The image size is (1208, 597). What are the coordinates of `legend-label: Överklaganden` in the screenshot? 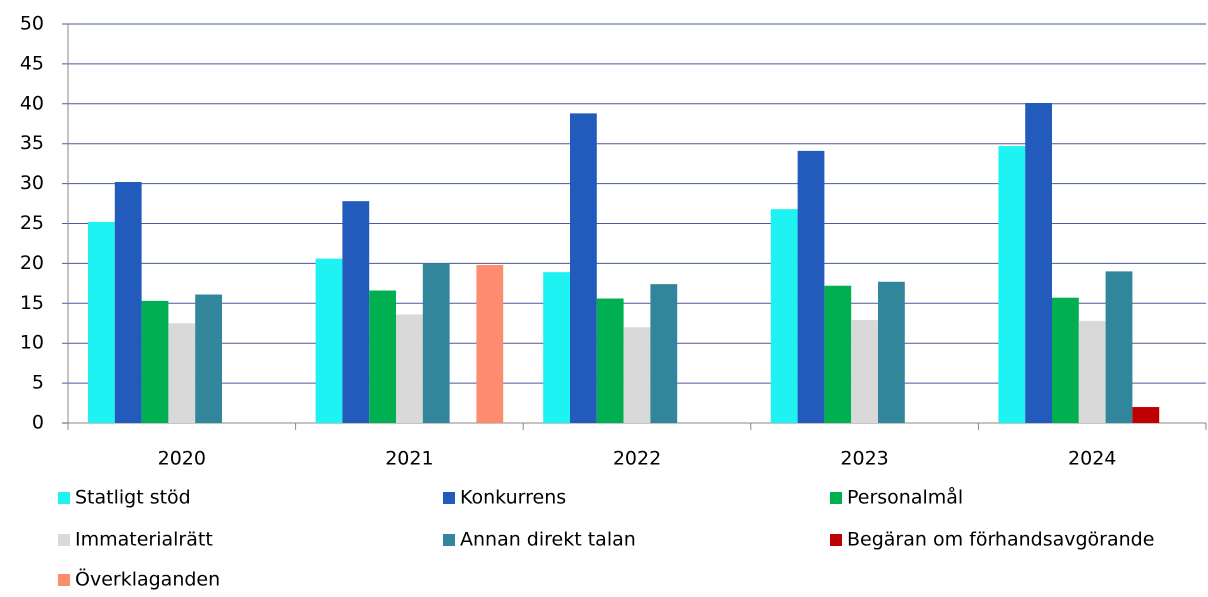 It's located at (147, 579).